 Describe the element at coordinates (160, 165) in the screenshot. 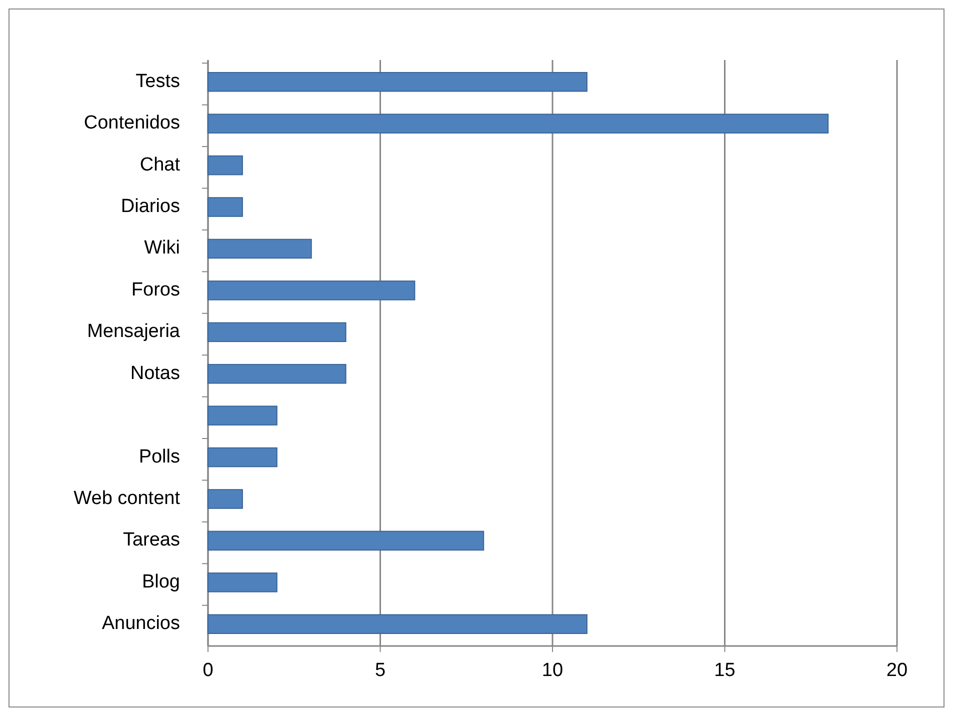

I see `y-tick-label: Chat` at that location.